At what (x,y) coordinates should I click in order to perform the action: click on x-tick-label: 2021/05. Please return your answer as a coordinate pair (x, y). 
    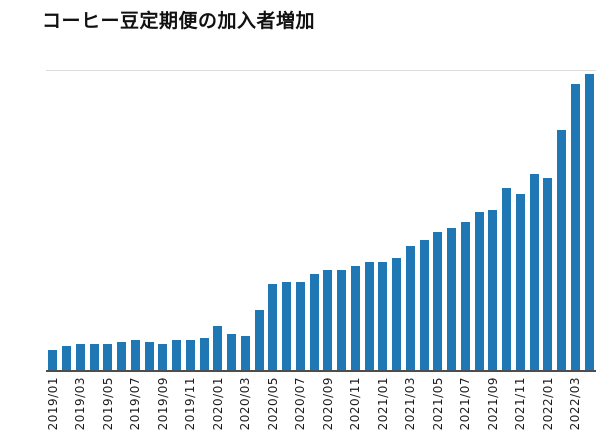
    Looking at the image, I should click on (437, 404).